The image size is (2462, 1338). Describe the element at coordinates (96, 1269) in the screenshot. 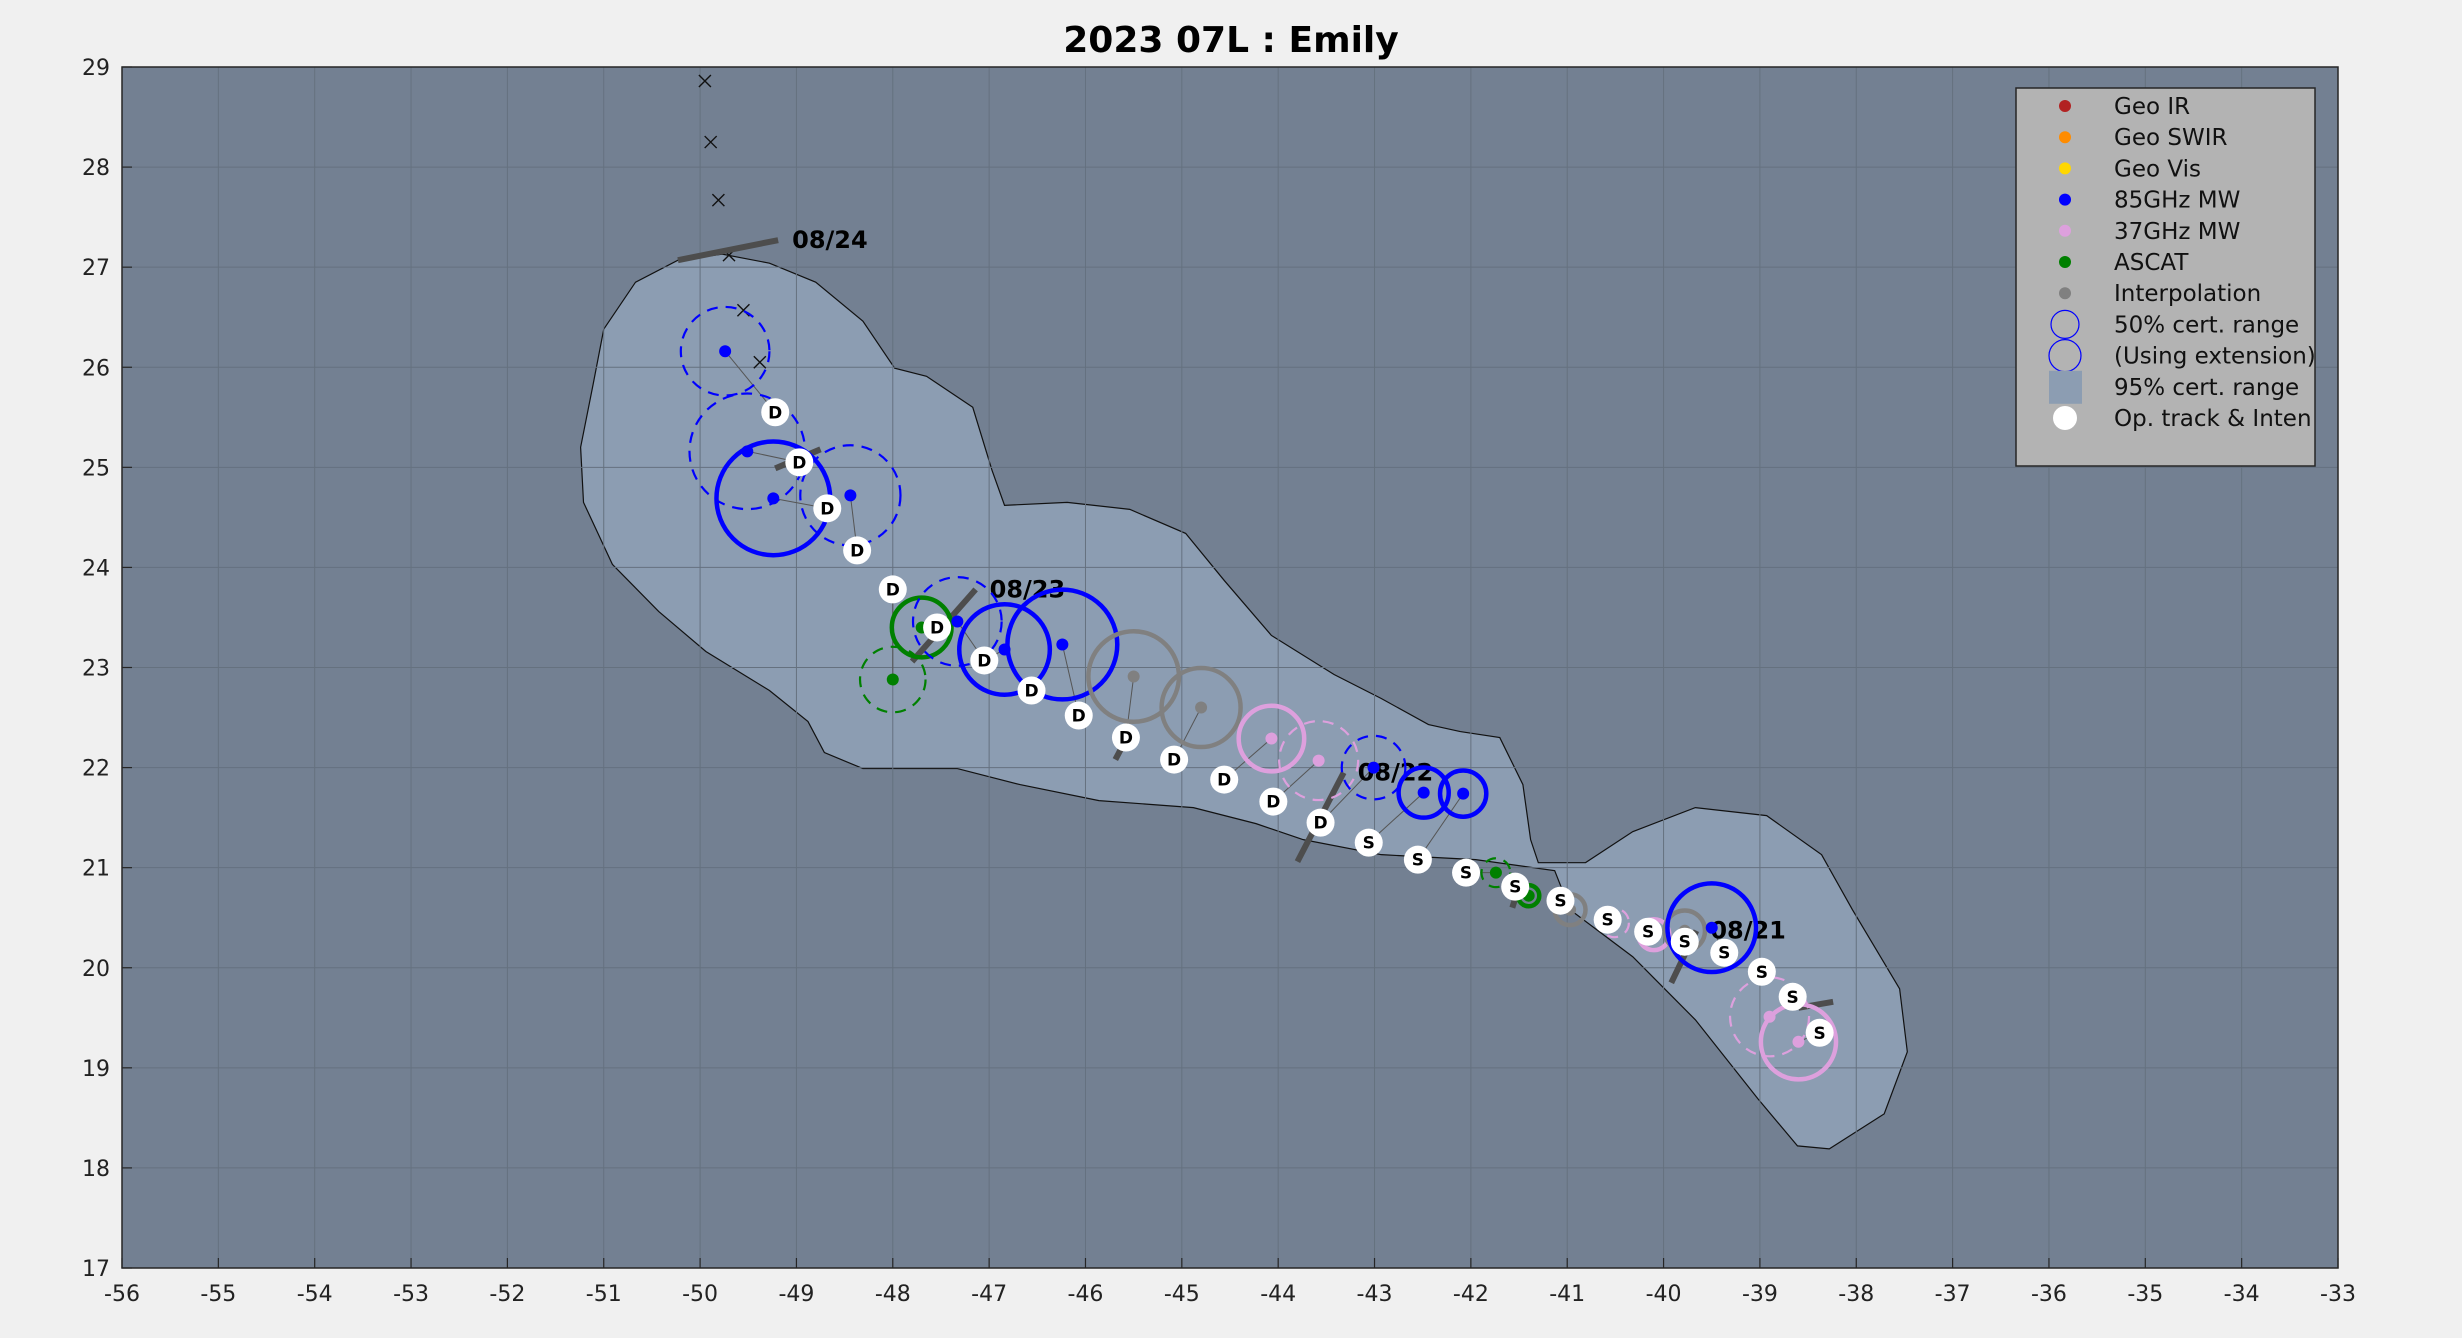

I see `y-tick-label: 17` at that location.